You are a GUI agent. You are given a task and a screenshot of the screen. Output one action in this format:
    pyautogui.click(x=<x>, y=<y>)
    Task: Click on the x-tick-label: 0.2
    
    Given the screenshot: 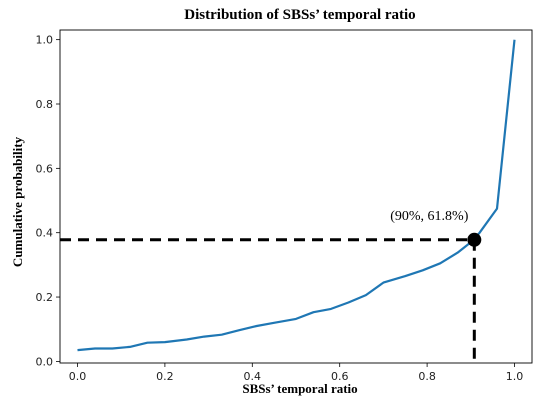 What is the action you would take?
    pyautogui.click(x=165, y=376)
    